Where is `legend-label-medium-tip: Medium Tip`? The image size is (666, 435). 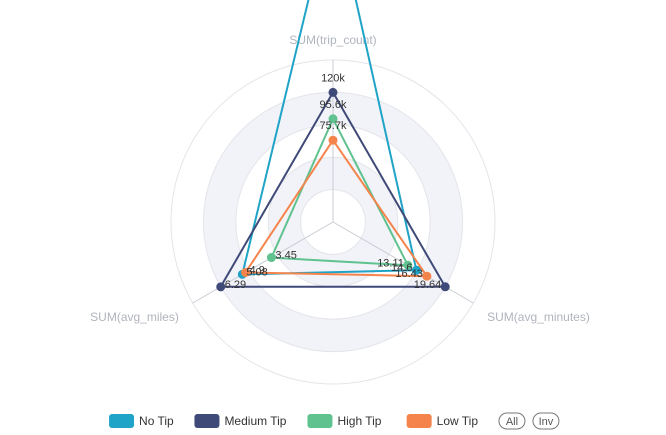 legend-label-medium-tip: Medium Tip is located at coordinates (255, 421).